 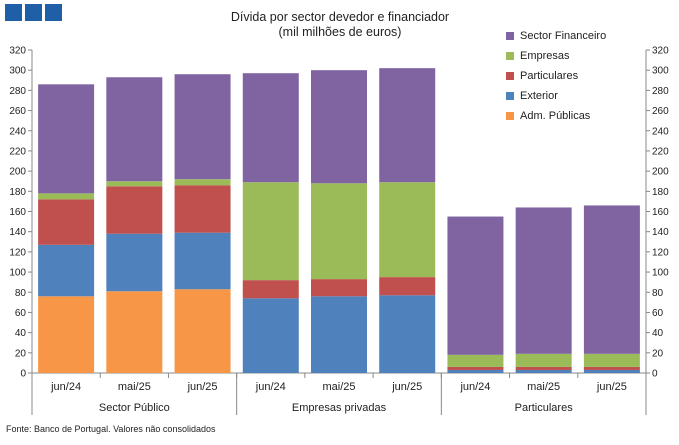 What do you see at coordinates (660, 111) in the screenshot?
I see `y-tick-label-right: 260` at bounding box center [660, 111].